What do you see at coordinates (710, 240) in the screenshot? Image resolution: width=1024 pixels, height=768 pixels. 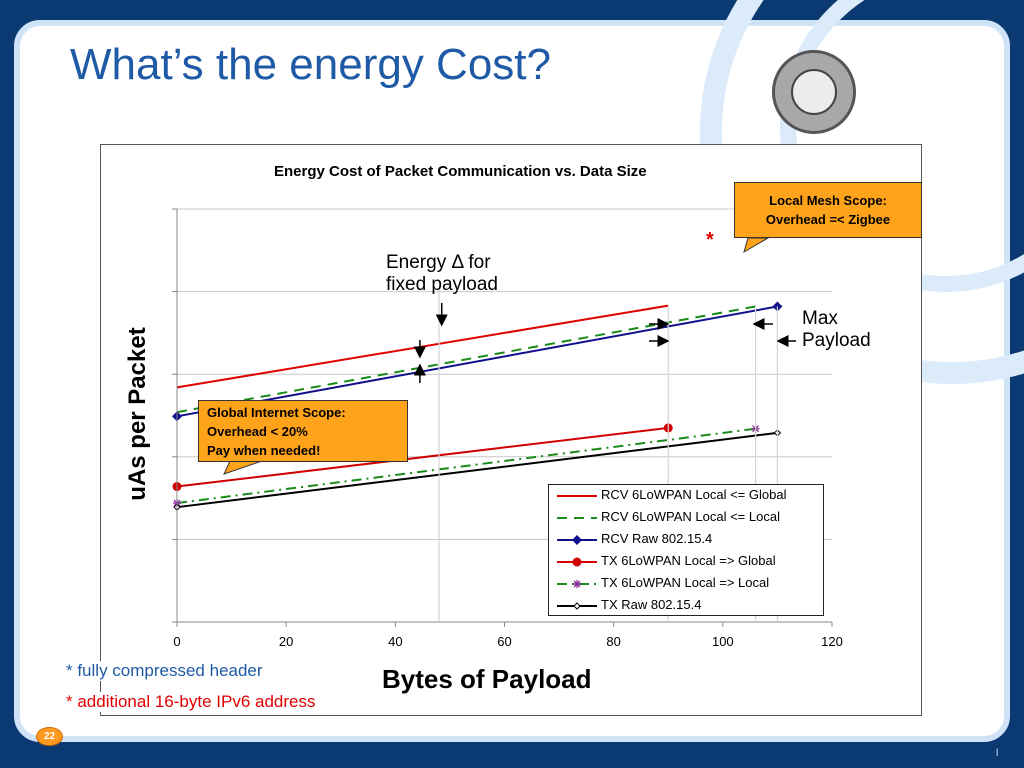 I see `additional-address-star: *` at bounding box center [710, 240].